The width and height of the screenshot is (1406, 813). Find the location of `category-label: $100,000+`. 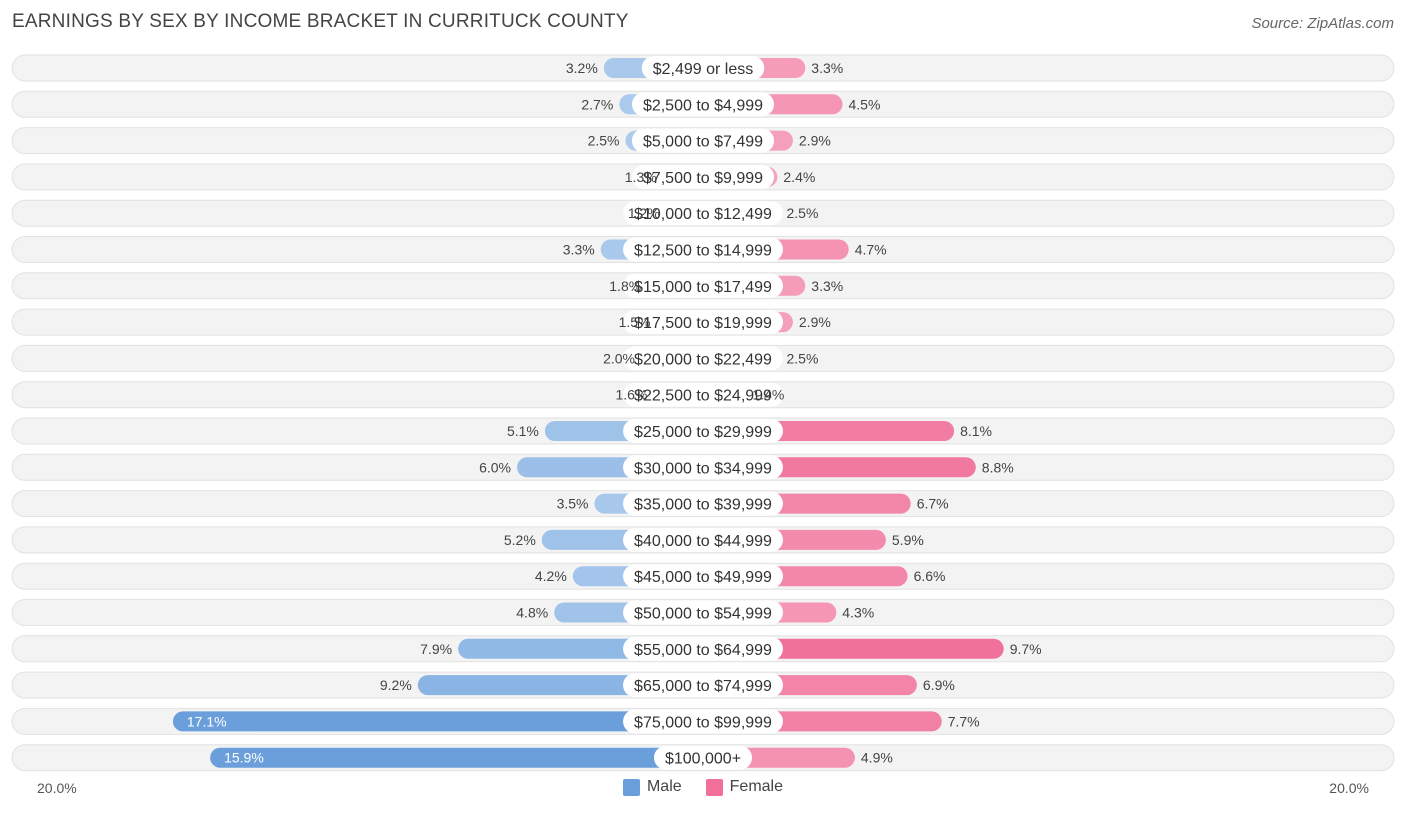

category-label: $100,000+ is located at coordinates (703, 759).